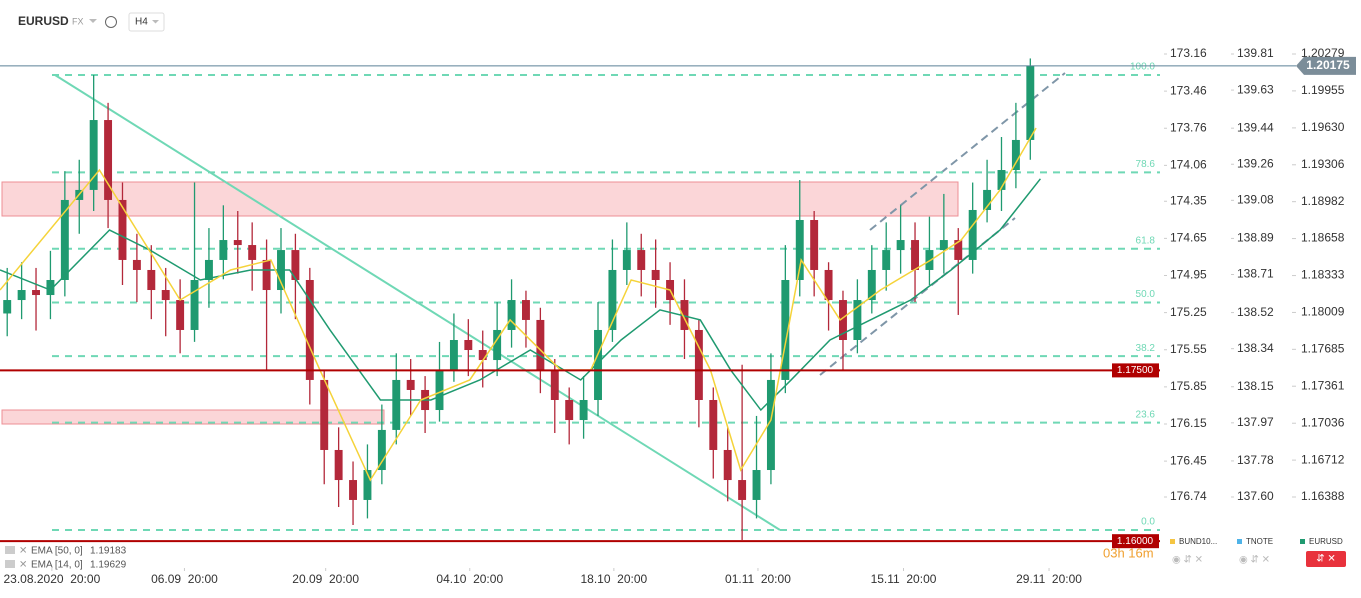  Describe the element at coordinates (1146, 294) in the screenshot. I see `fib-label: 50.0` at that location.